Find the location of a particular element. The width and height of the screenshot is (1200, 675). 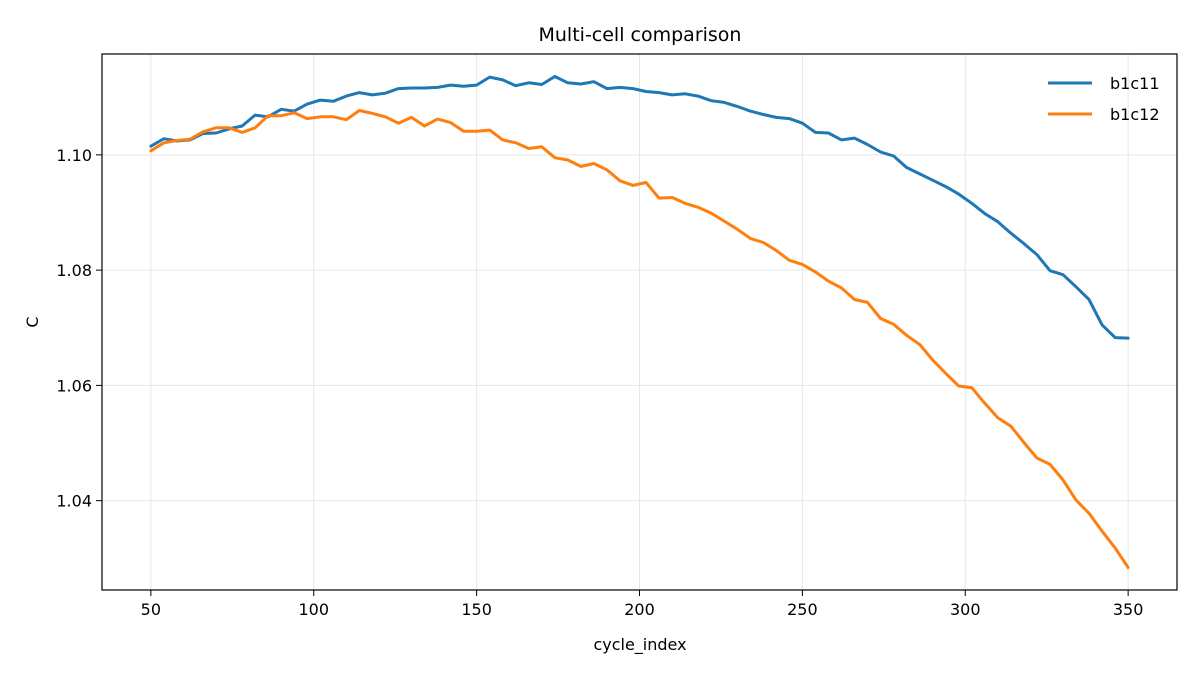

x-tick-label: 350 is located at coordinates (1128, 609).